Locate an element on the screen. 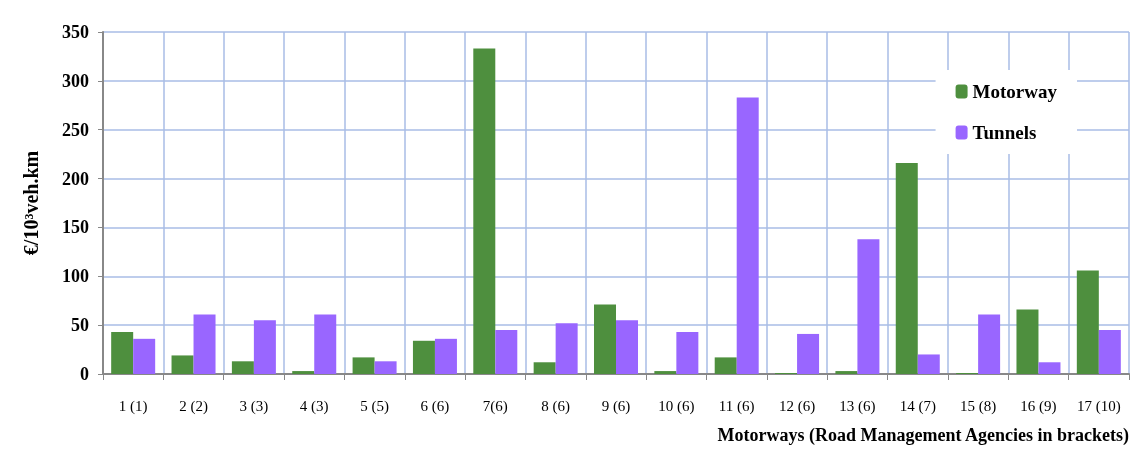 Image resolution: width=1137 pixels, height=456 pixels. legend-label: Motorway is located at coordinates (1015, 91).